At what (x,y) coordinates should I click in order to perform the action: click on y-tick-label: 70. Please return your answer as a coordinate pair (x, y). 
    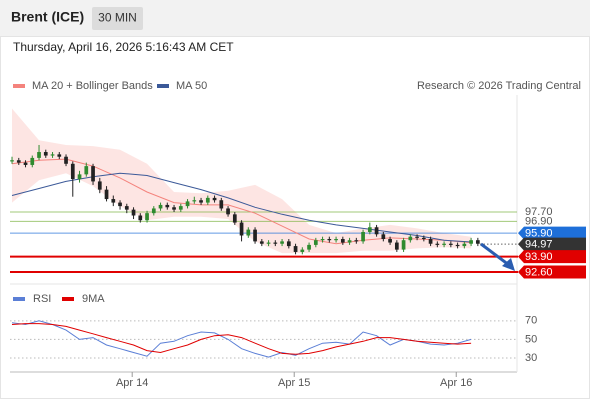
    Looking at the image, I should click on (531, 321).